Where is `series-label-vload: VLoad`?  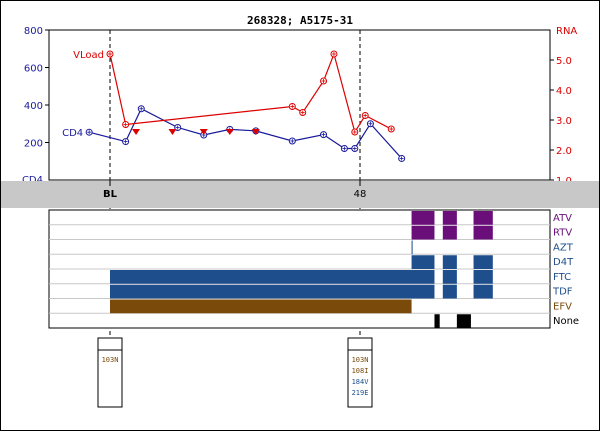
series-label-vload: VLoad is located at coordinates (88, 55).